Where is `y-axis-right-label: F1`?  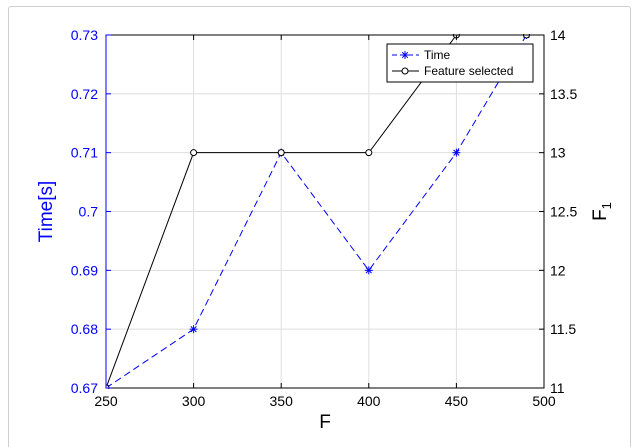 y-axis-right-label: F1 is located at coordinates (602, 211).